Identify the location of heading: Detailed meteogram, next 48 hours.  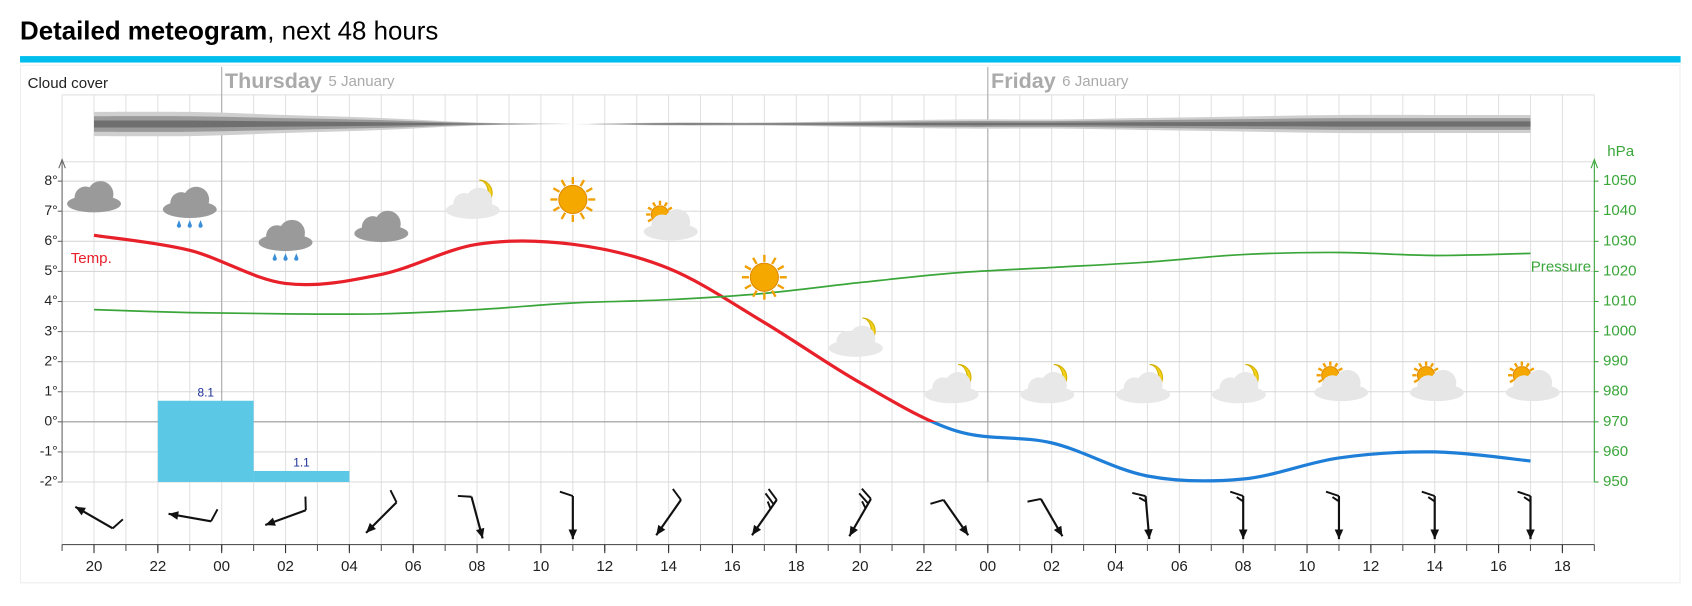
(229, 31).